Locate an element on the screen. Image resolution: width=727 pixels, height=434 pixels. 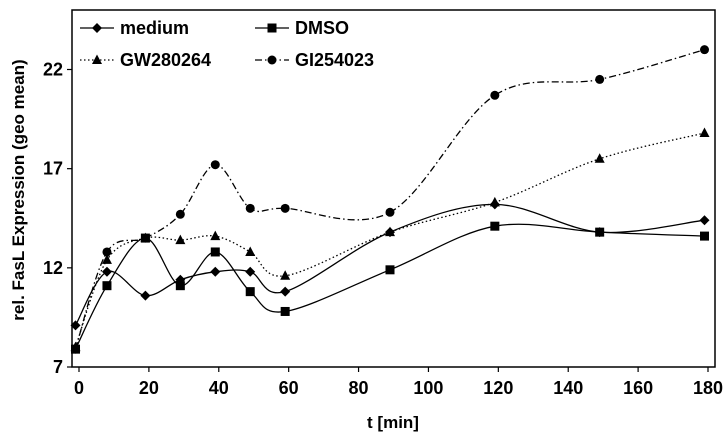
legend-label-medium: medium is located at coordinates (154, 28).